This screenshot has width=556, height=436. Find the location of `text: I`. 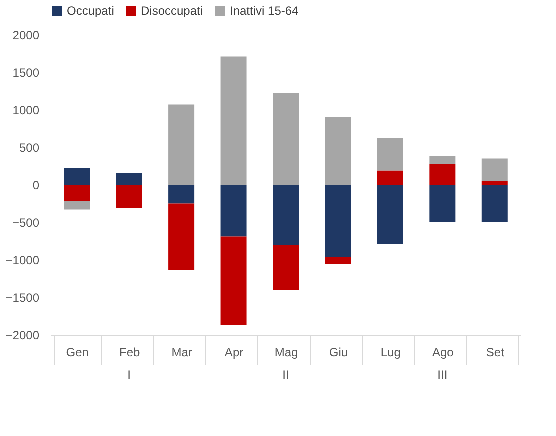

text: I is located at coordinates (130, 375).